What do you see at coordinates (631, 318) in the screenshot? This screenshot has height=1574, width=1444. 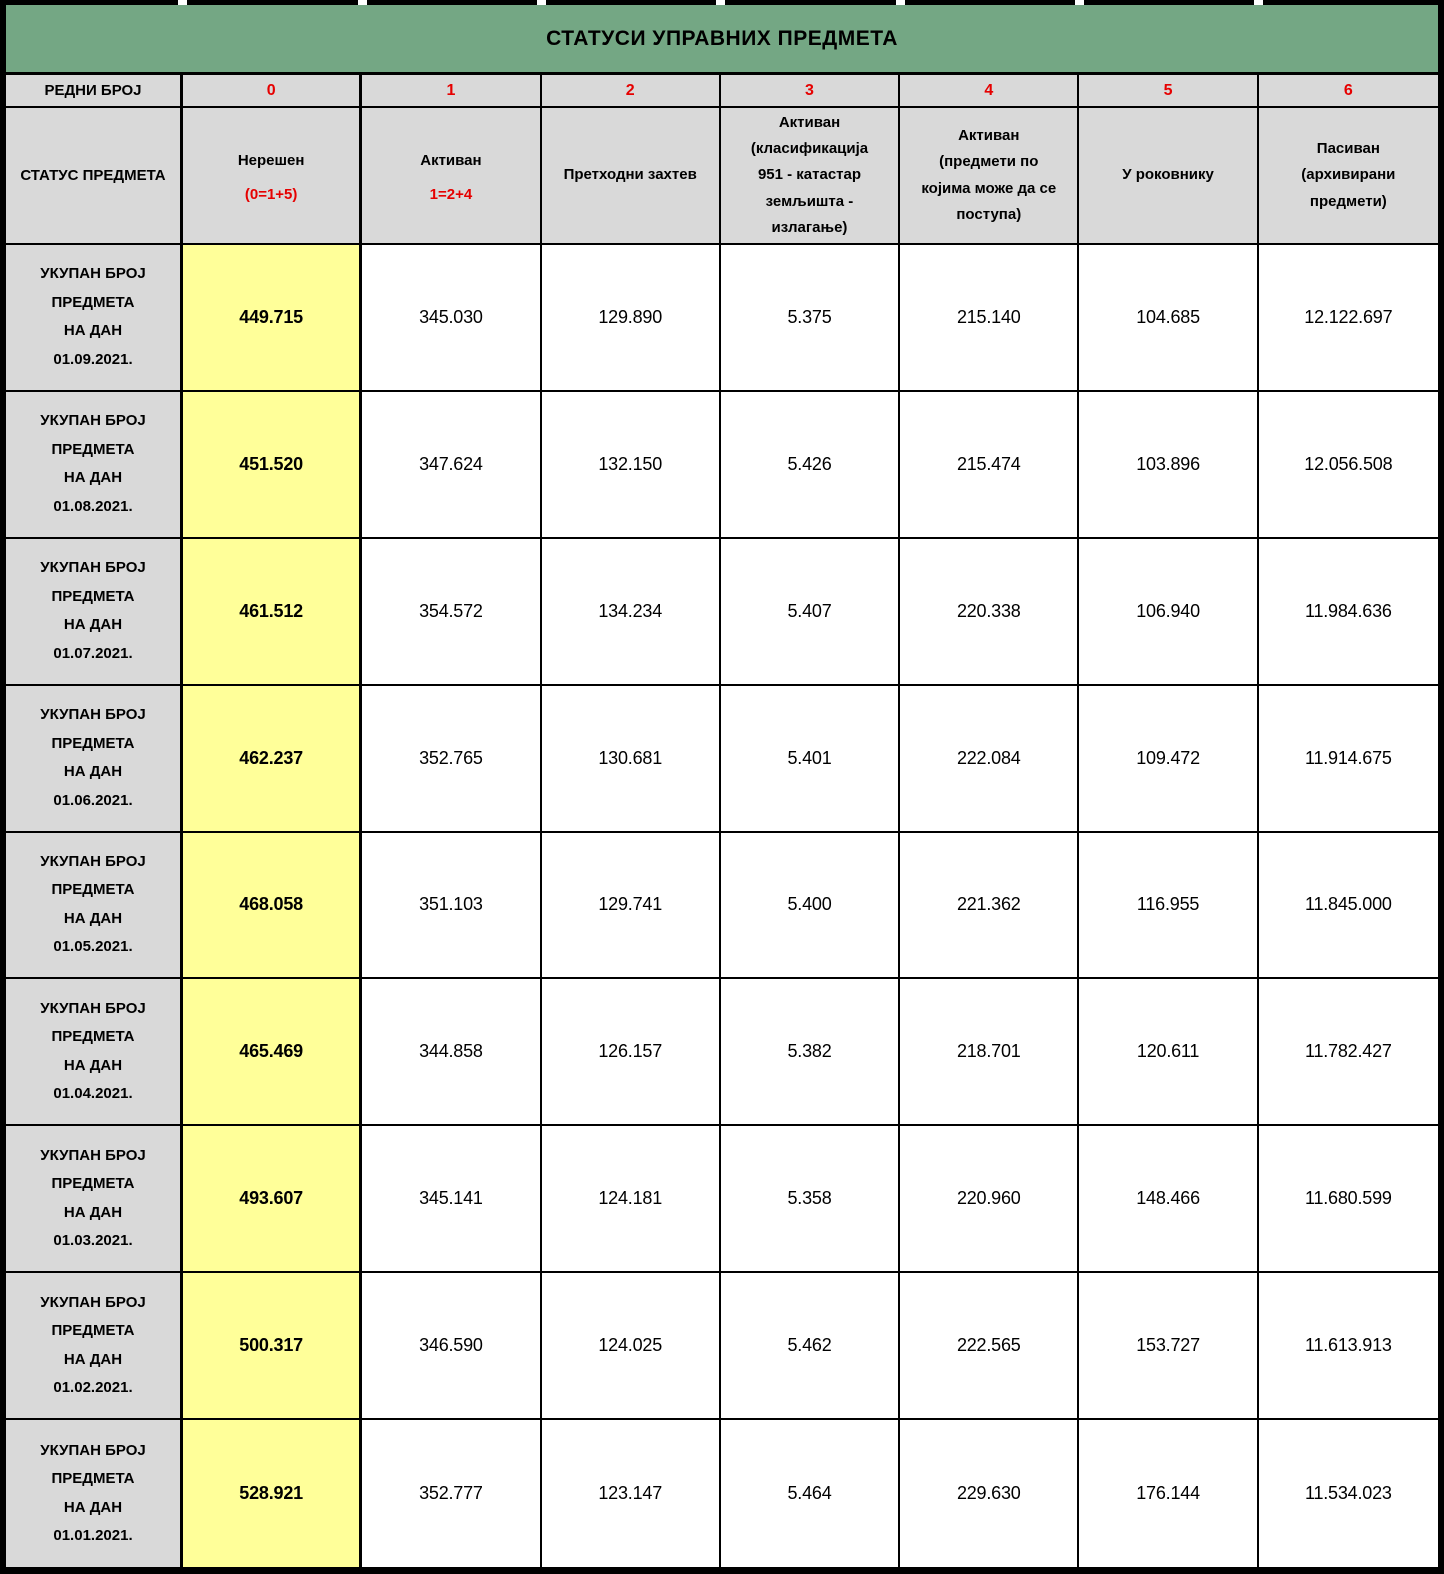 I see `cell-prethodni-zahtev: 129.890` at bounding box center [631, 318].